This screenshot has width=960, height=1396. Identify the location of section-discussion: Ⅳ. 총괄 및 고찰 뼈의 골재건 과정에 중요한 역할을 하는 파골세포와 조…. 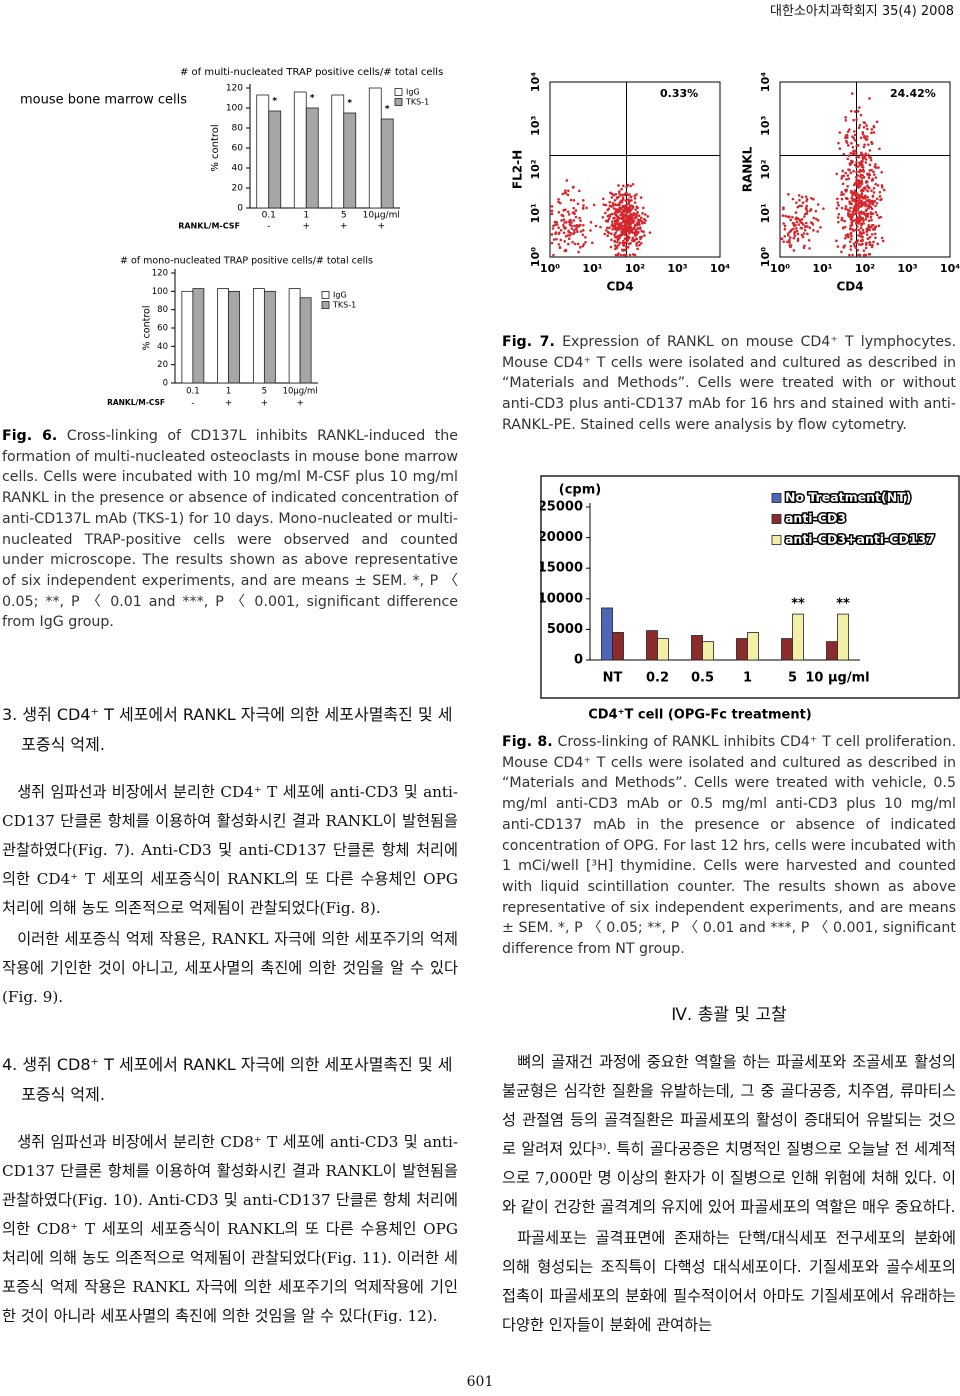
(729, 1171).